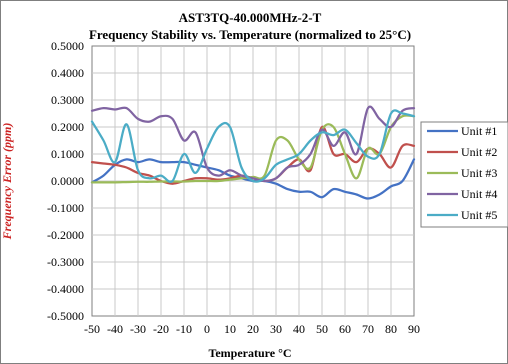  What do you see at coordinates (207, 329) in the screenshot?
I see `x-tick-label: 0` at bounding box center [207, 329].